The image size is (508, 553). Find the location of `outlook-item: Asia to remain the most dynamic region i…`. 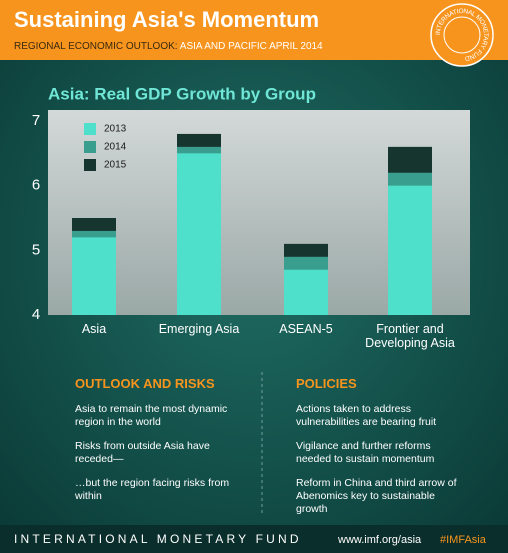

outlook-item: Asia to remain the most dynamic region i… is located at coordinates (151, 415).